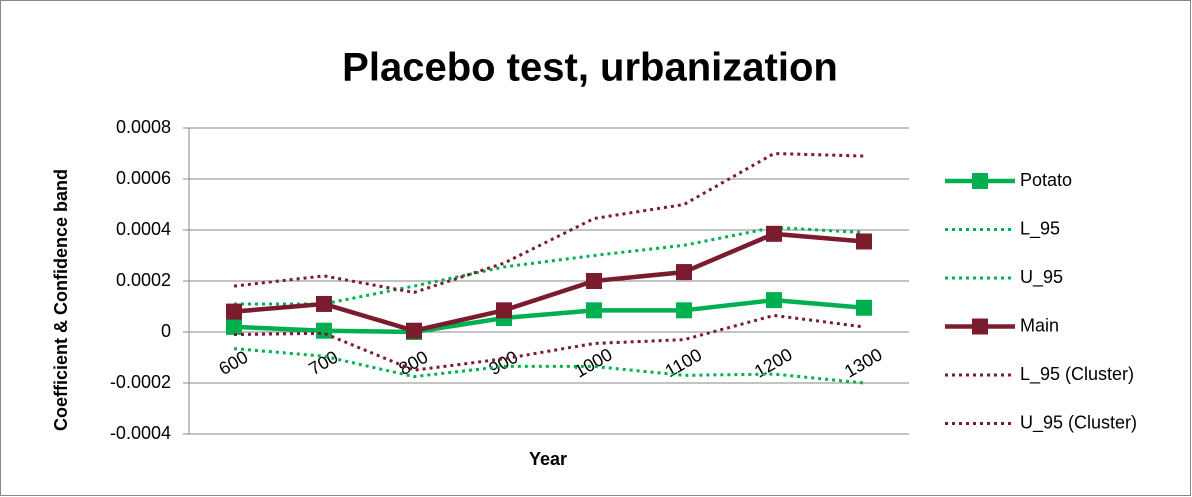 The height and width of the screenshot is (497, 1192). Describe the element at coordinates (548, 459) in the screenshot. I see `x-axis-label: Year` at that location.